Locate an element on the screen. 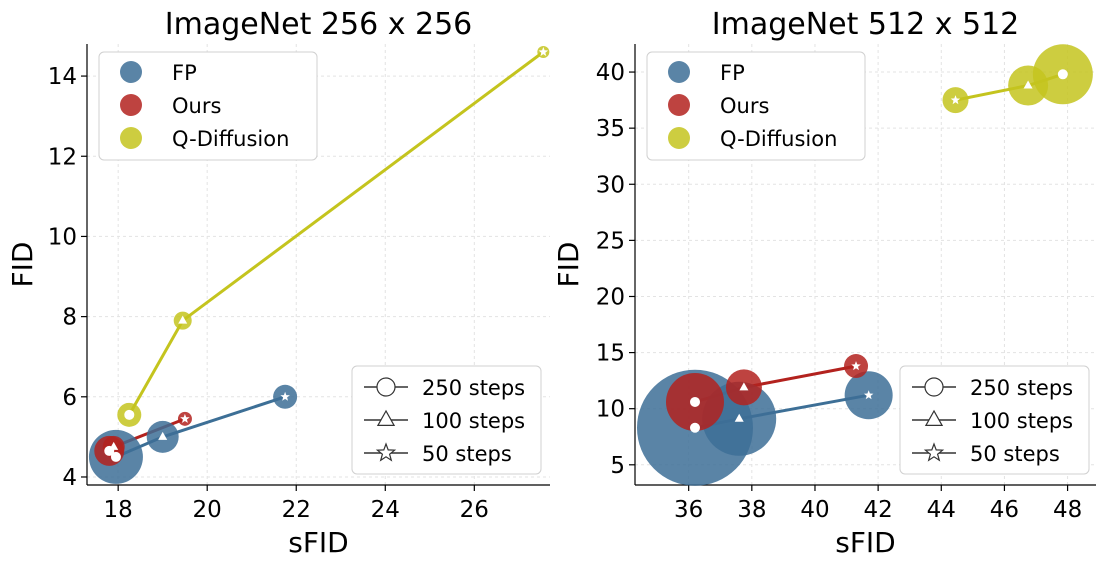  x-tick-label: 48 is located at coordinates (1067, 510).